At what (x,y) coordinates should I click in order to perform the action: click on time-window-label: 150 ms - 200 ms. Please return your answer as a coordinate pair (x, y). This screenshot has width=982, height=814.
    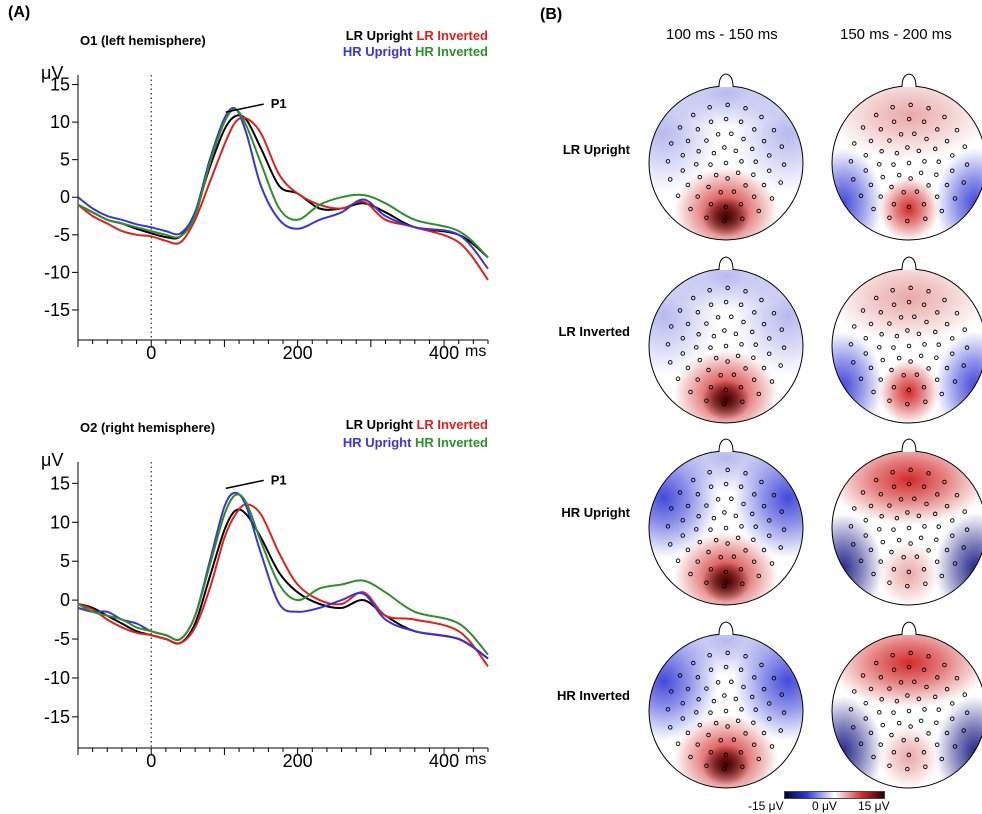
    Looking at the image, I should click on (896, 34).